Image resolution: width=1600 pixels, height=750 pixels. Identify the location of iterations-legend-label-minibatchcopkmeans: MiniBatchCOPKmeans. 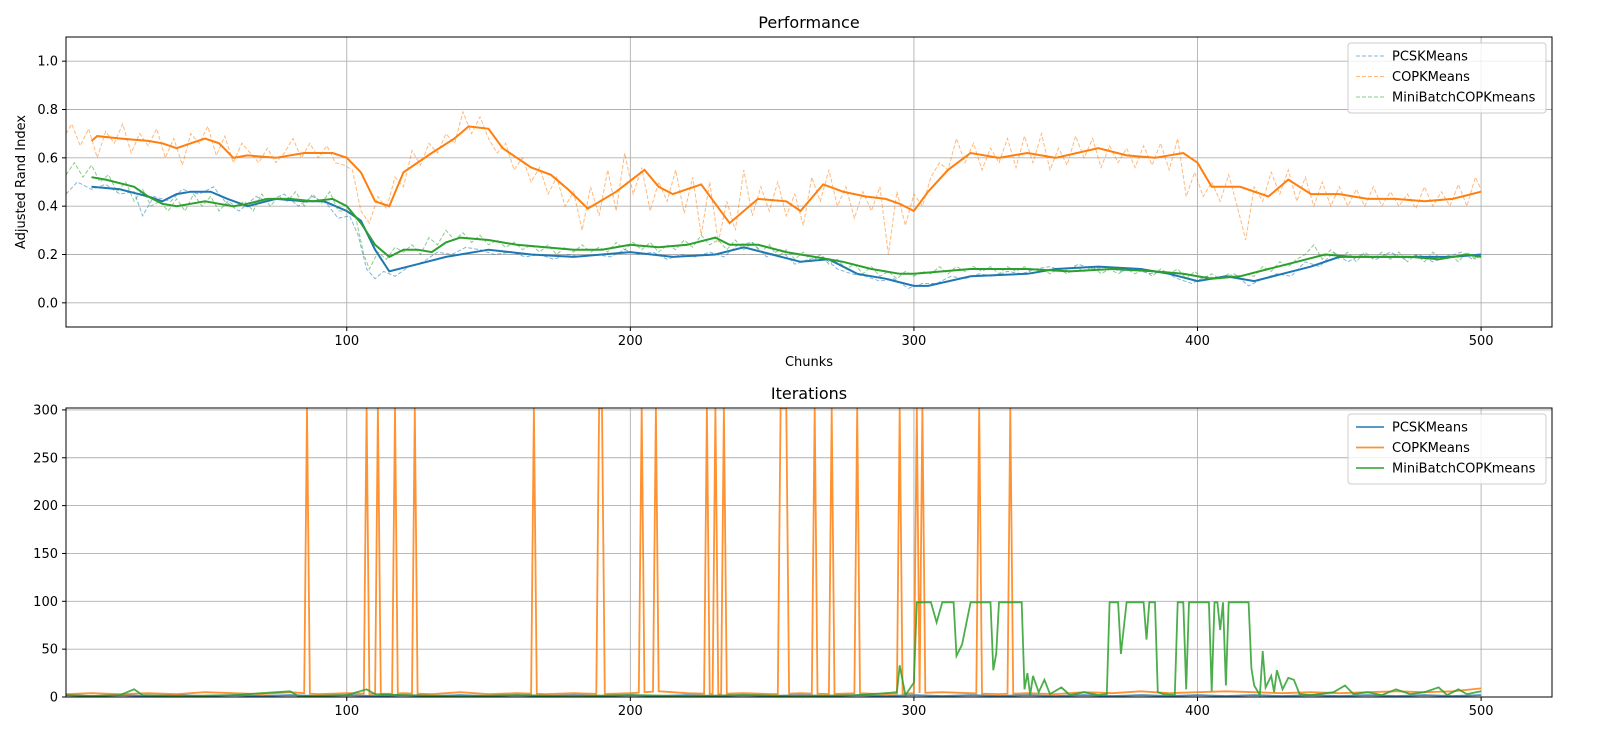
(1464, 469).